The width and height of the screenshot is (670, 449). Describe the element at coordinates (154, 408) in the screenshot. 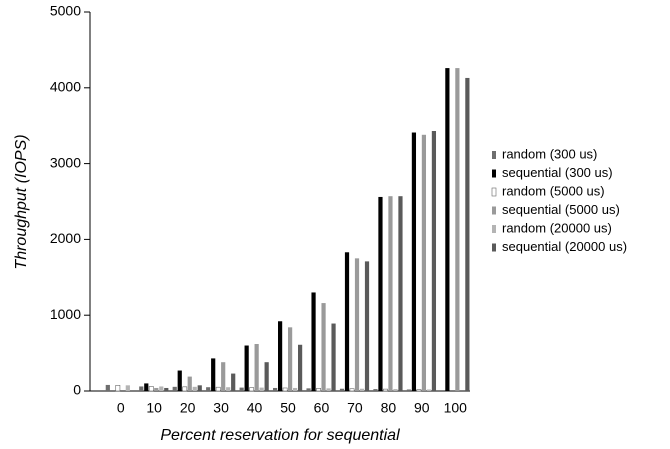

I see `x-tick-label: 10` at that location.